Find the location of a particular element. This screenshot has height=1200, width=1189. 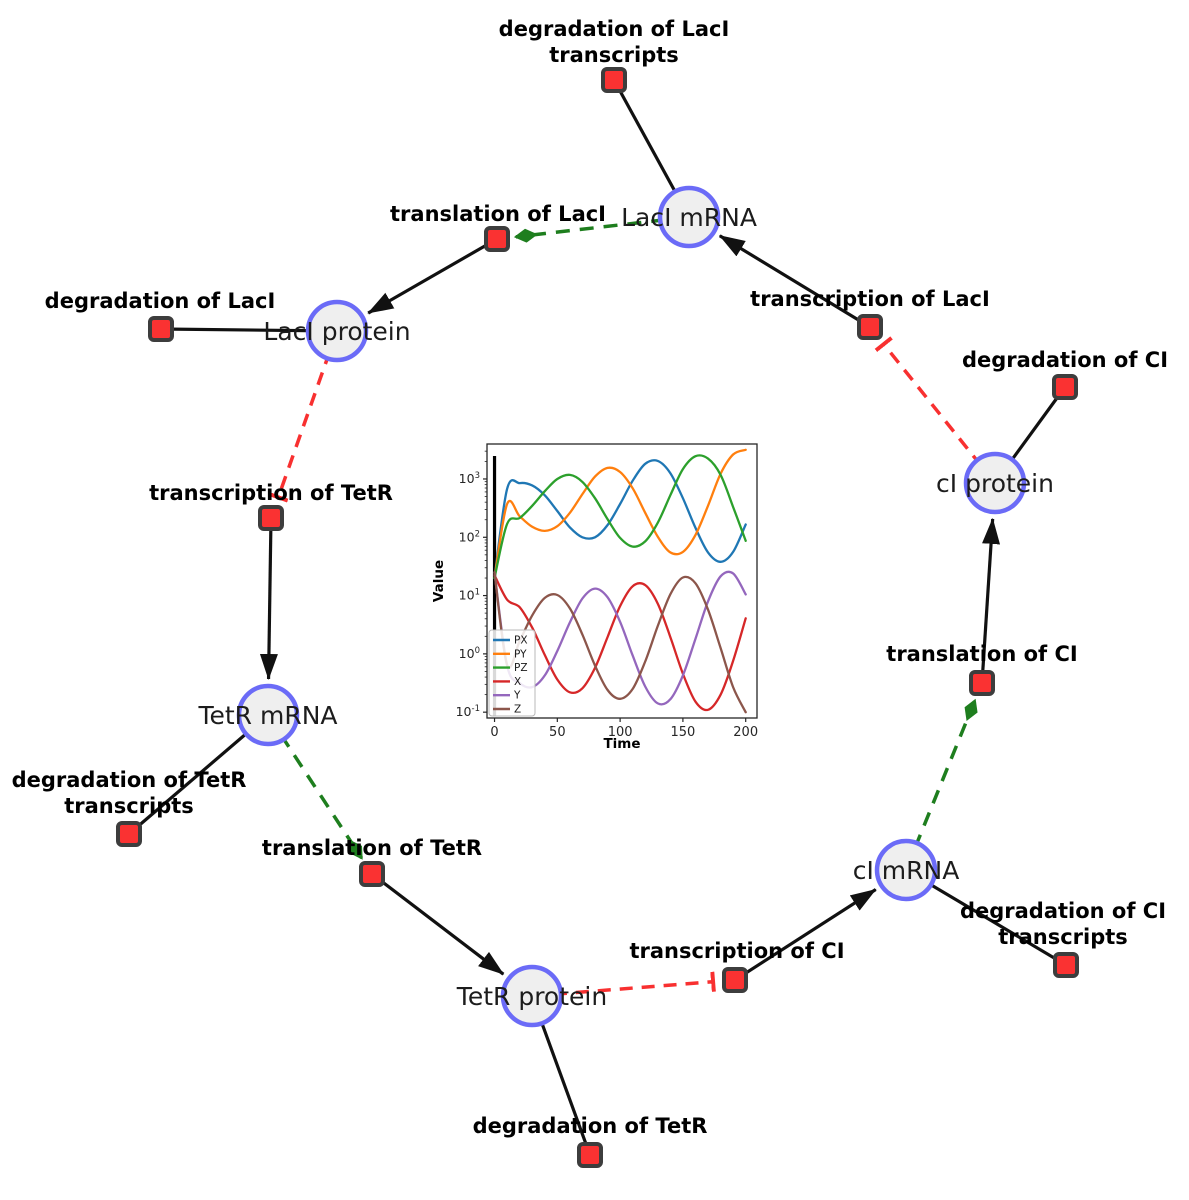

reaction-label-transl_laci: translation of LacI is located at coordinates (498, 214).